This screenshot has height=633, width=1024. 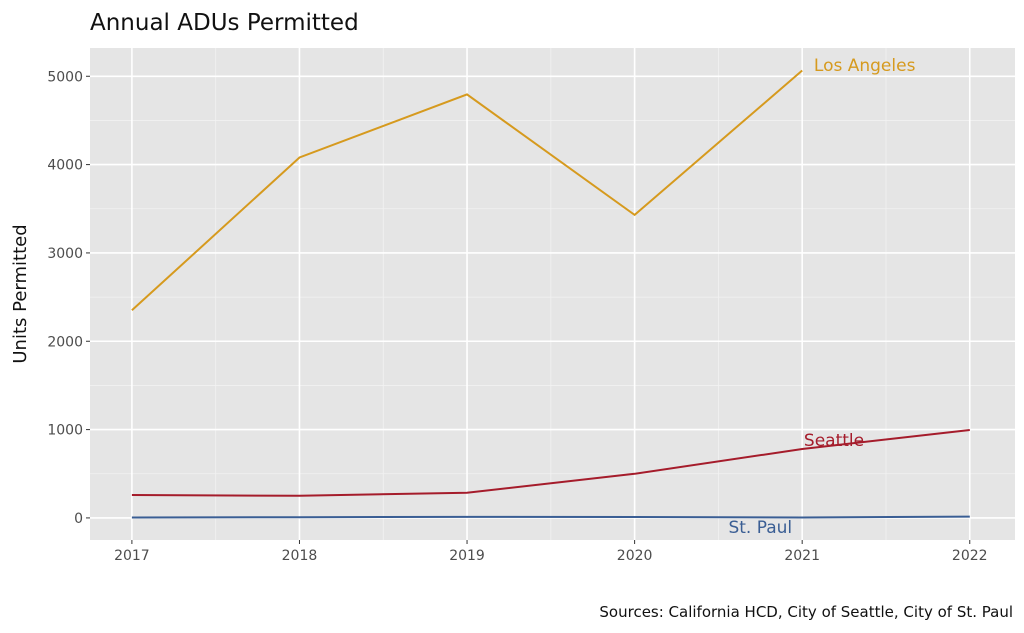 What do you see at coordinates (78, 519) in the screenshot?
I see `y-tick-label: 0` at bounding box center [78, 519].